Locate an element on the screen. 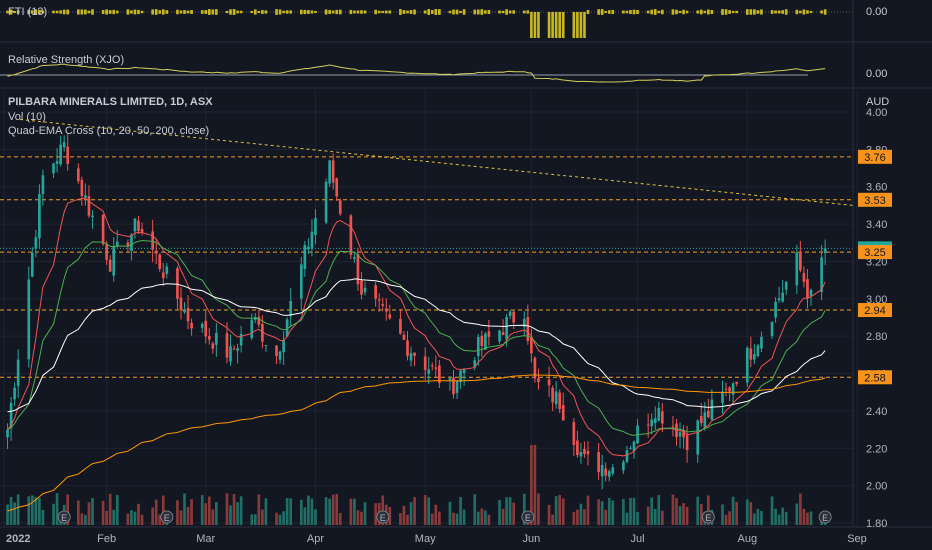 This screenshot has width=932, height=550. trendline is located at coordinates (436, 162).